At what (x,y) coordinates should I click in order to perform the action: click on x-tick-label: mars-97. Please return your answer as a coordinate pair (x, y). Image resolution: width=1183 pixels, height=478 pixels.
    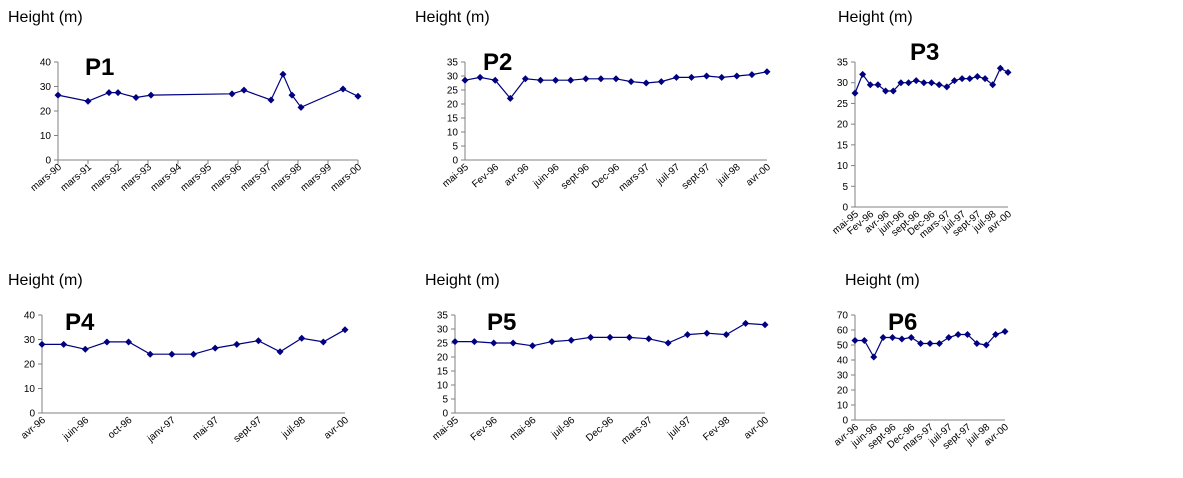
    Looking at the image, I should click on (638, 431).